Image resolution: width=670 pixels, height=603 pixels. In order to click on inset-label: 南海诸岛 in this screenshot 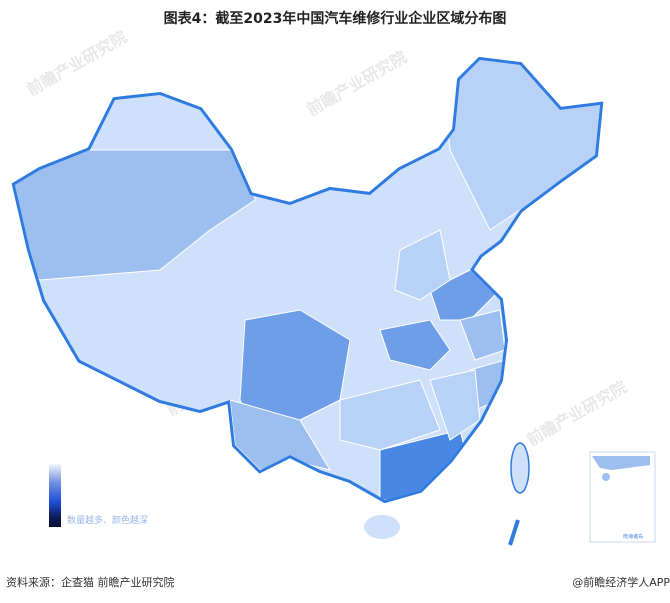, I will do `click(633, 536)`.